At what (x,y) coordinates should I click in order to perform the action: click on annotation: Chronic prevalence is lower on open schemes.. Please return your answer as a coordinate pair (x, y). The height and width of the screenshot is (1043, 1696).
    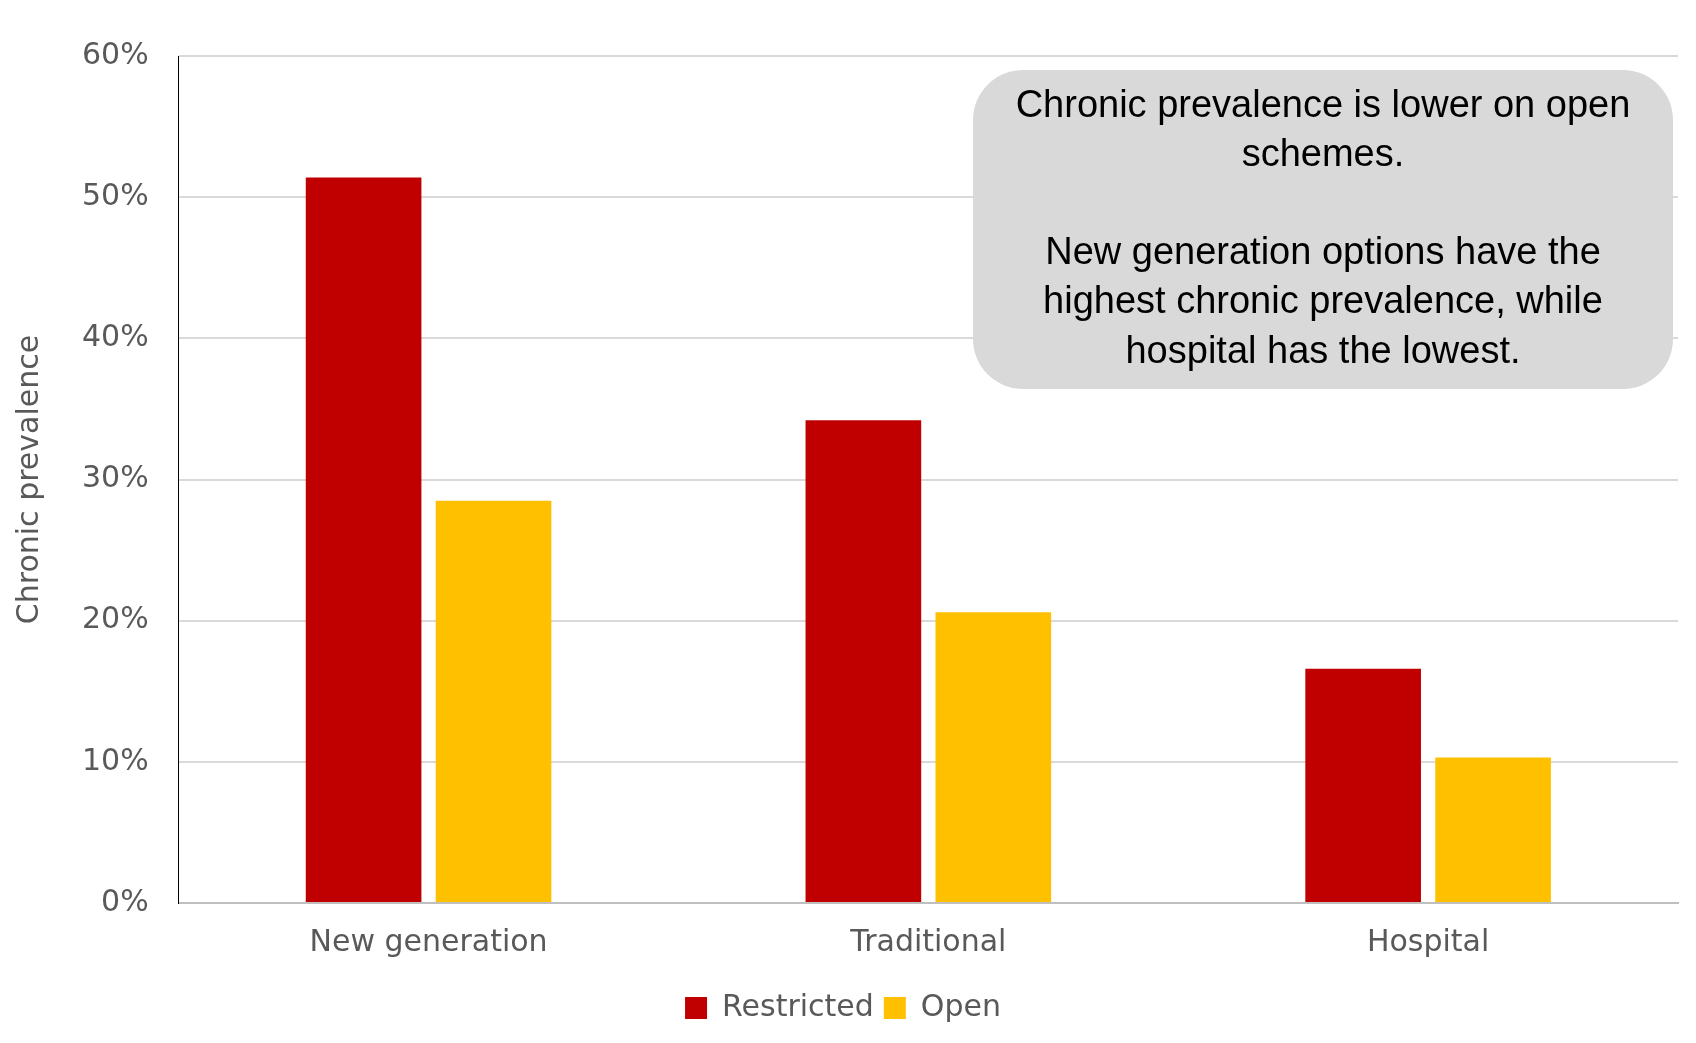
    Looking at the image, I should click on (1323, 129).